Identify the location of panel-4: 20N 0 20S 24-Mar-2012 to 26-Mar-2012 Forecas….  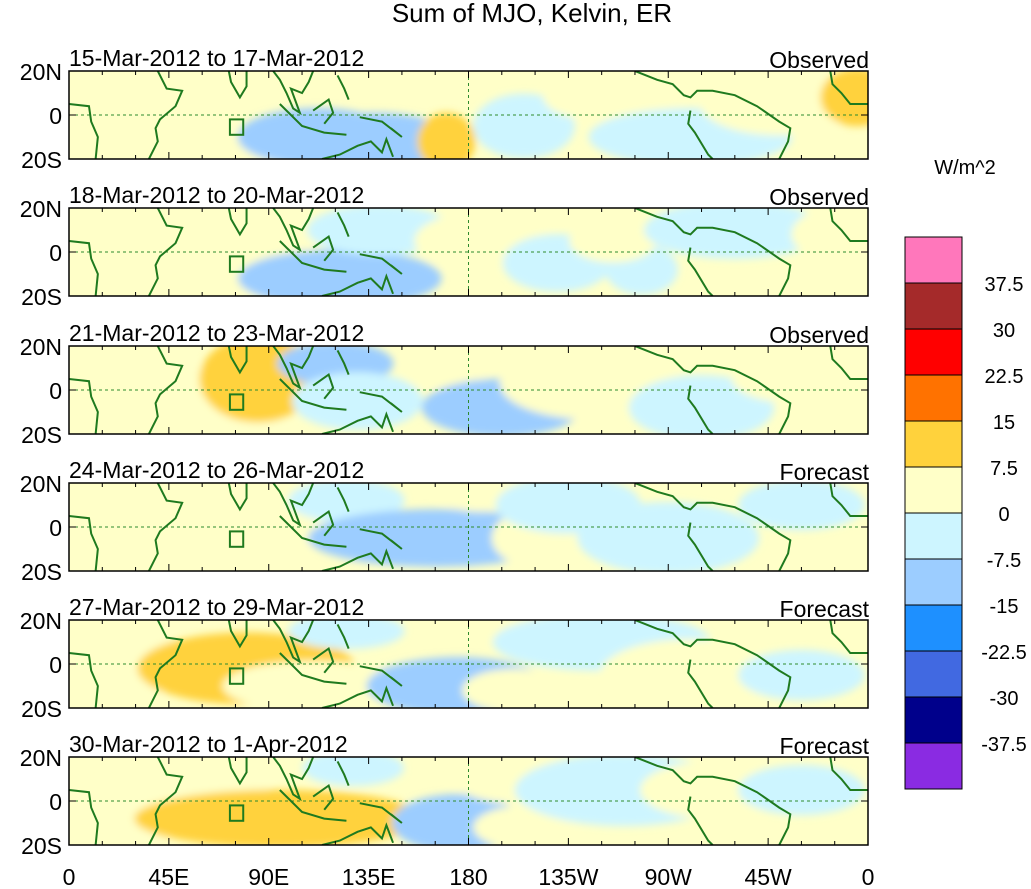
(445, 521).